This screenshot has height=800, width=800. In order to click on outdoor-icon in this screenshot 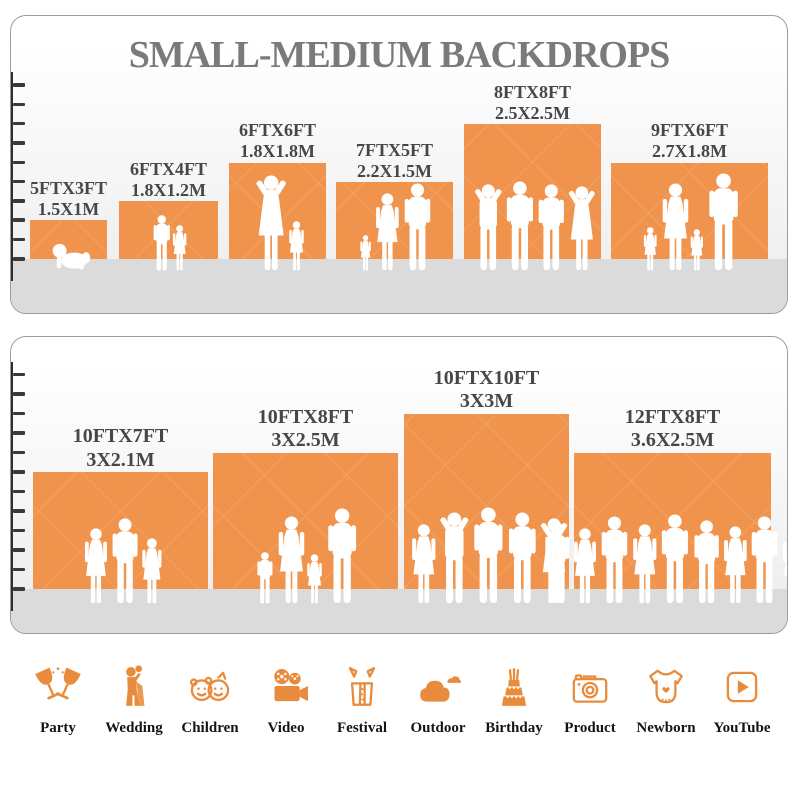, I will do `click(438, 689)`.